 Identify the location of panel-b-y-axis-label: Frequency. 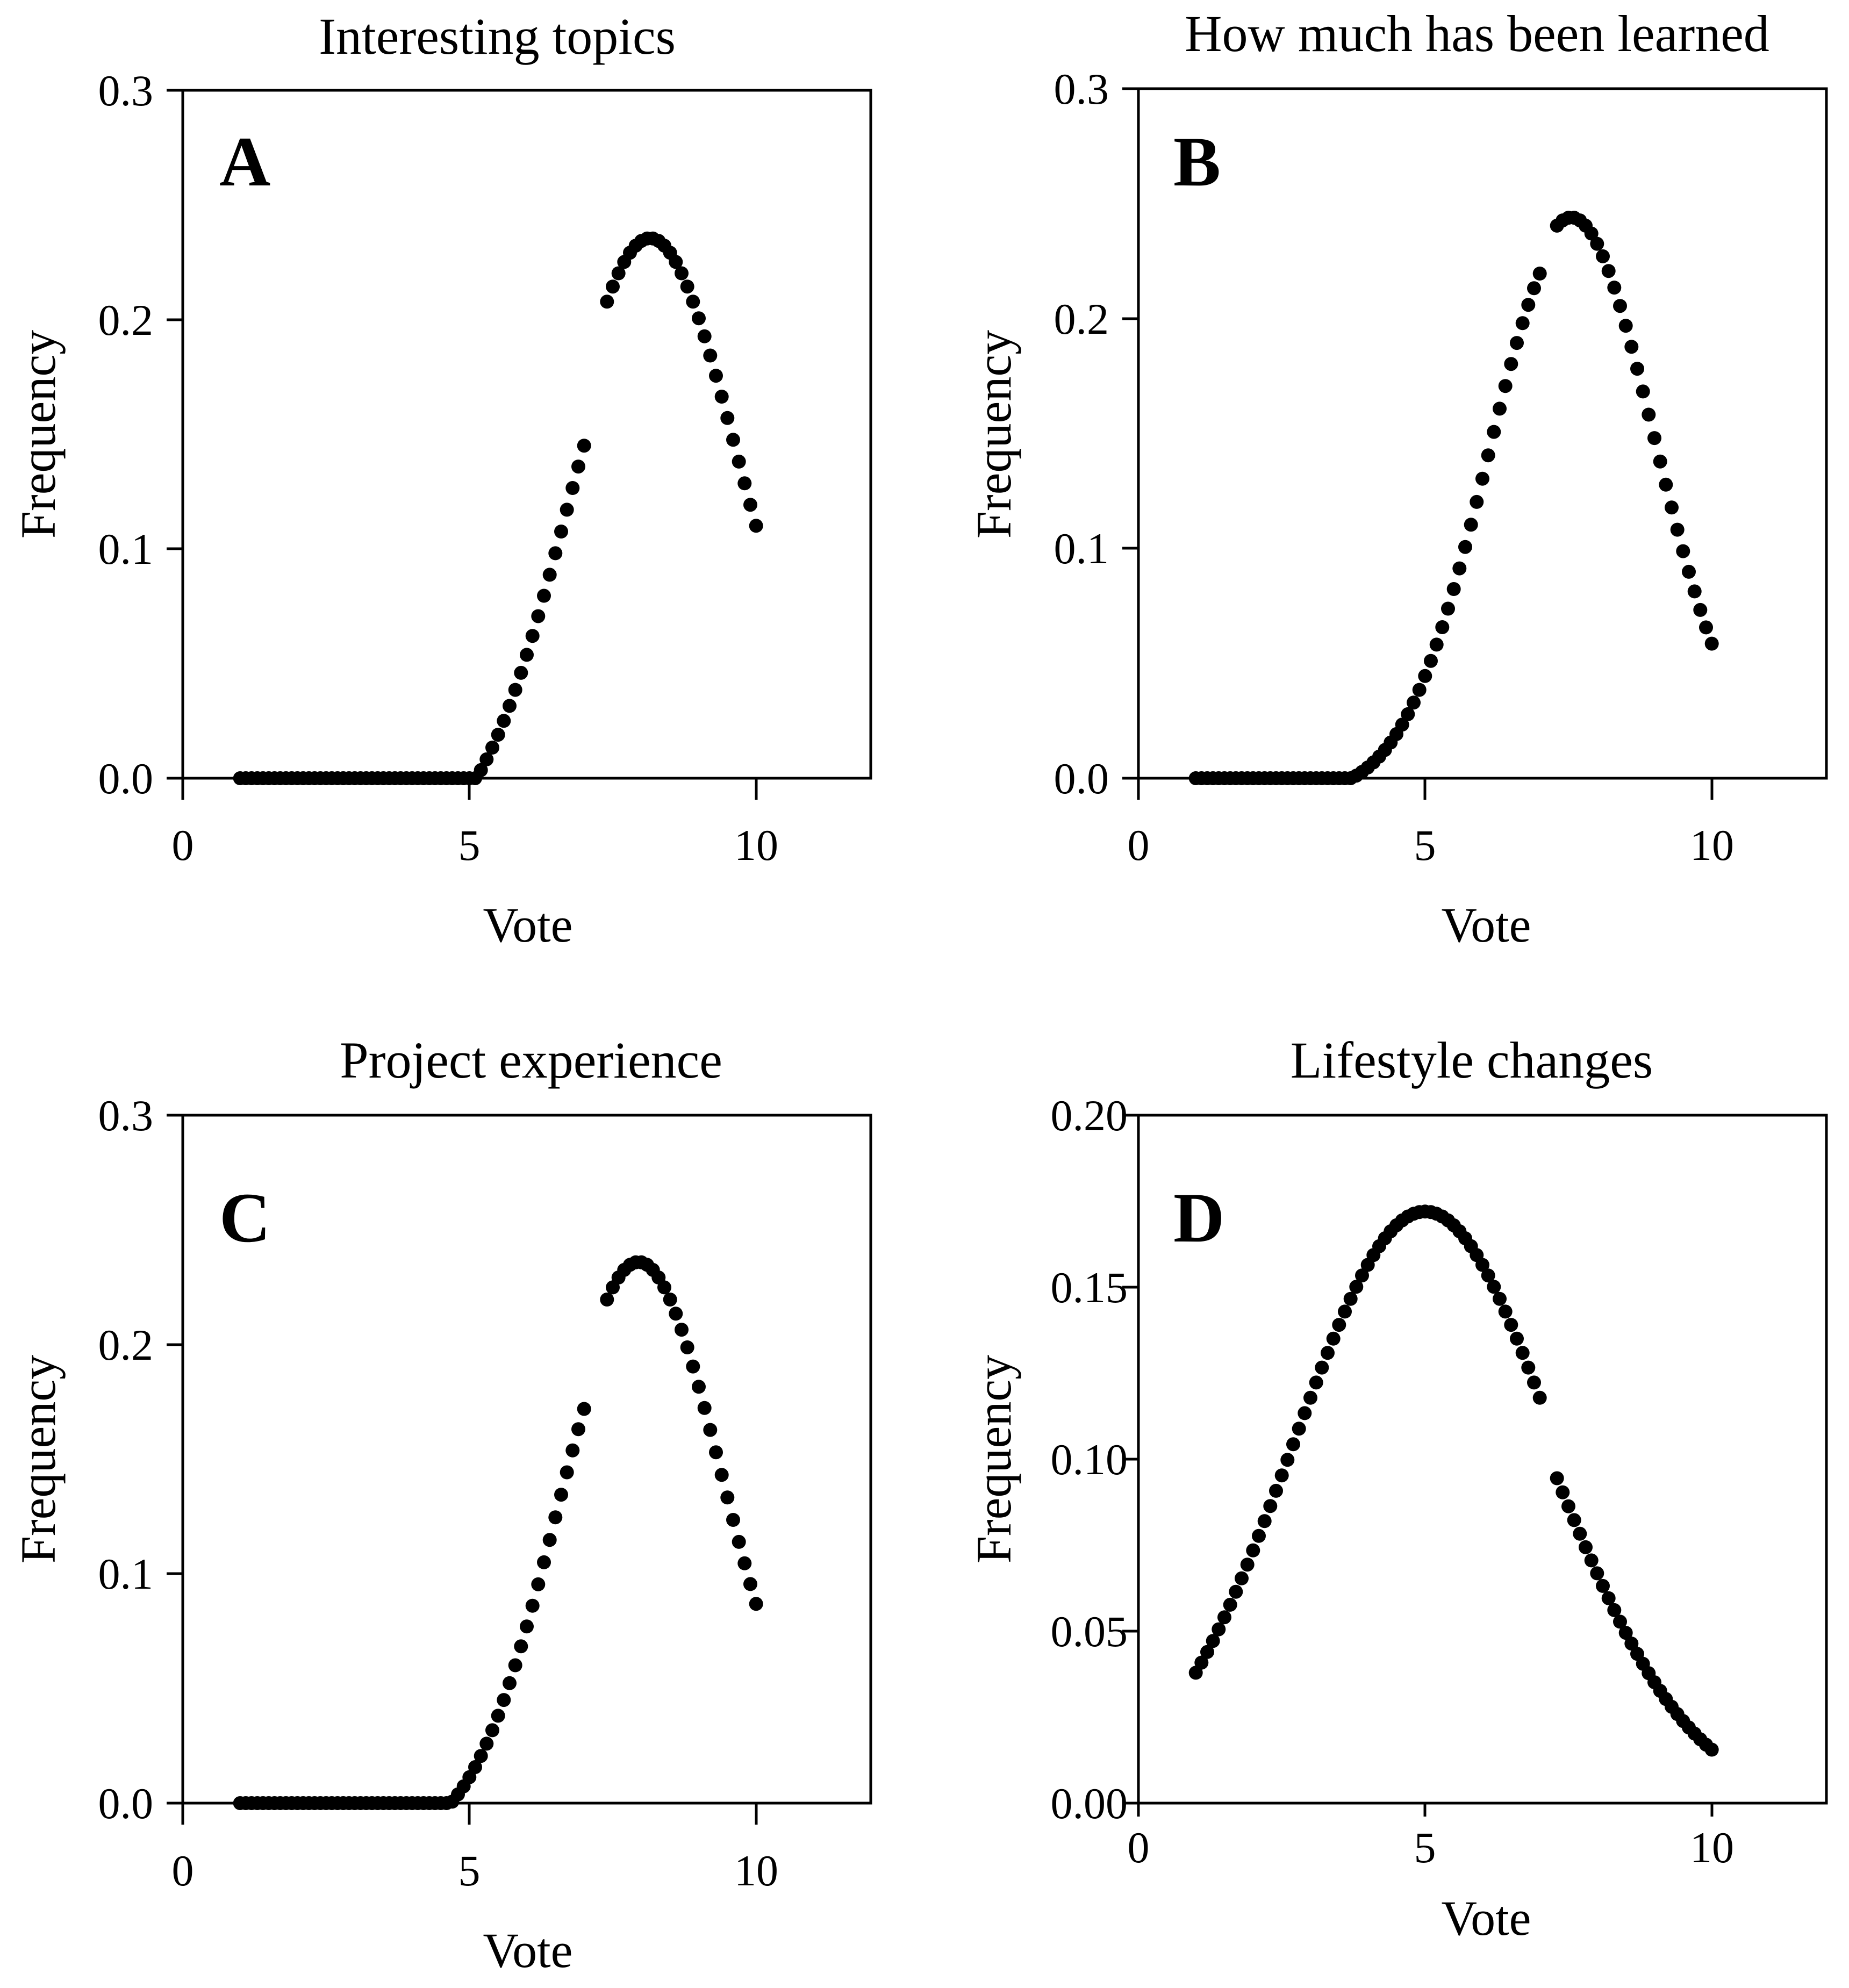
(993, 434).